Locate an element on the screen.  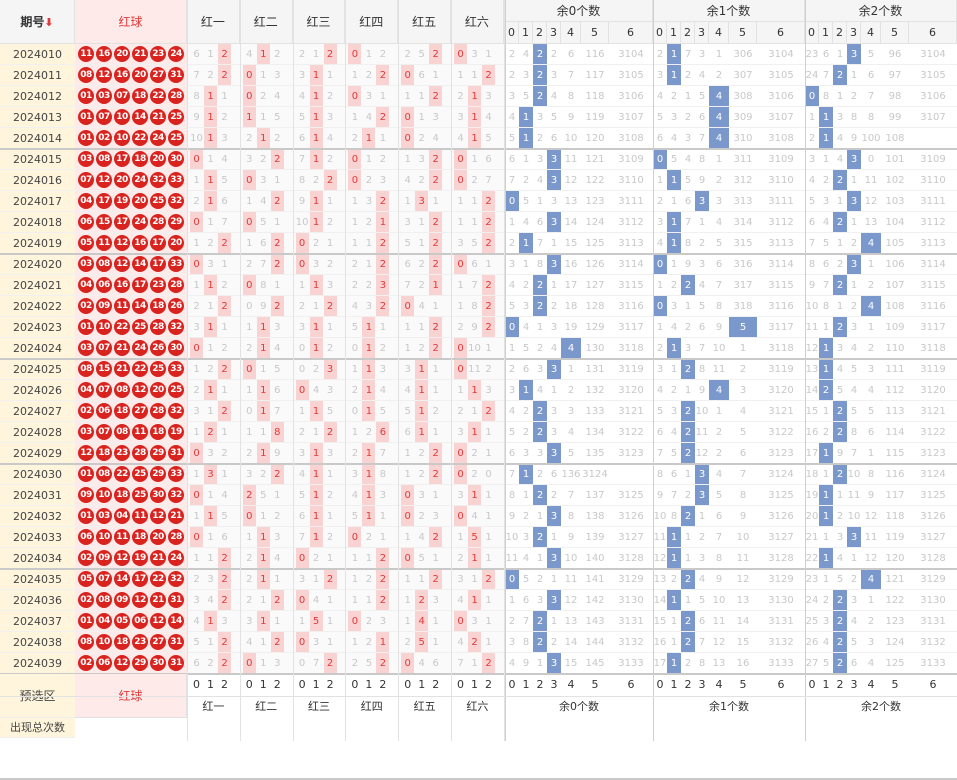
remainder-cell: 18 is located at coordinates (812, 474).